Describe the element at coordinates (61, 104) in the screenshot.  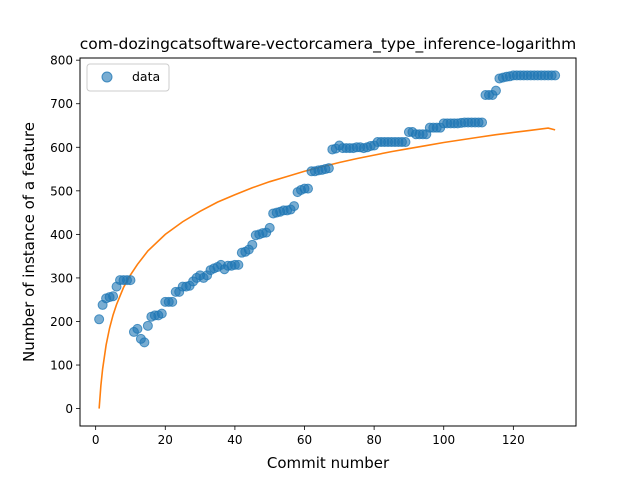
I see `y-tick-label: 700` at that location.